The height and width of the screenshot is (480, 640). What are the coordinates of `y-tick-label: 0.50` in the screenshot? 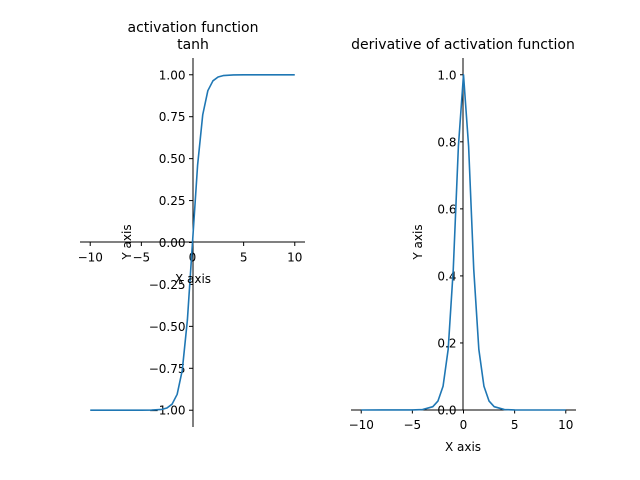 It's located at (172, 159).